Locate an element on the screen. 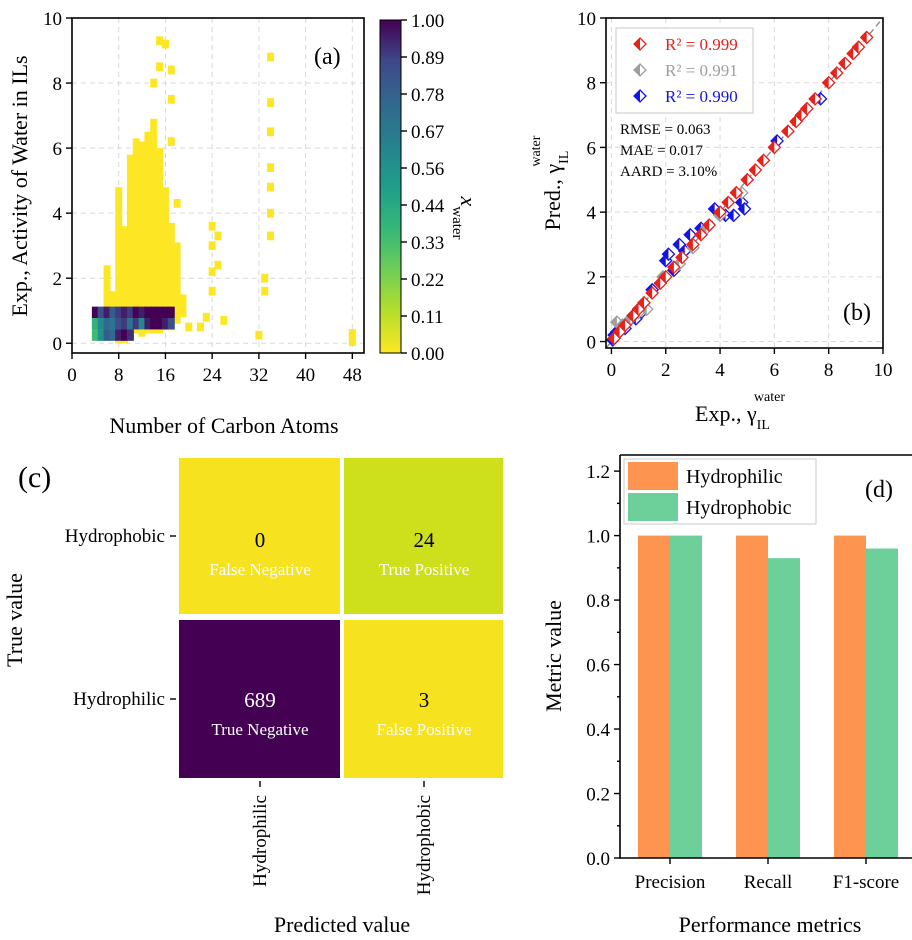 This screenshot has height=940, width=912. panel-b-xtick-label: 8 is located at coordinates (829, 370).